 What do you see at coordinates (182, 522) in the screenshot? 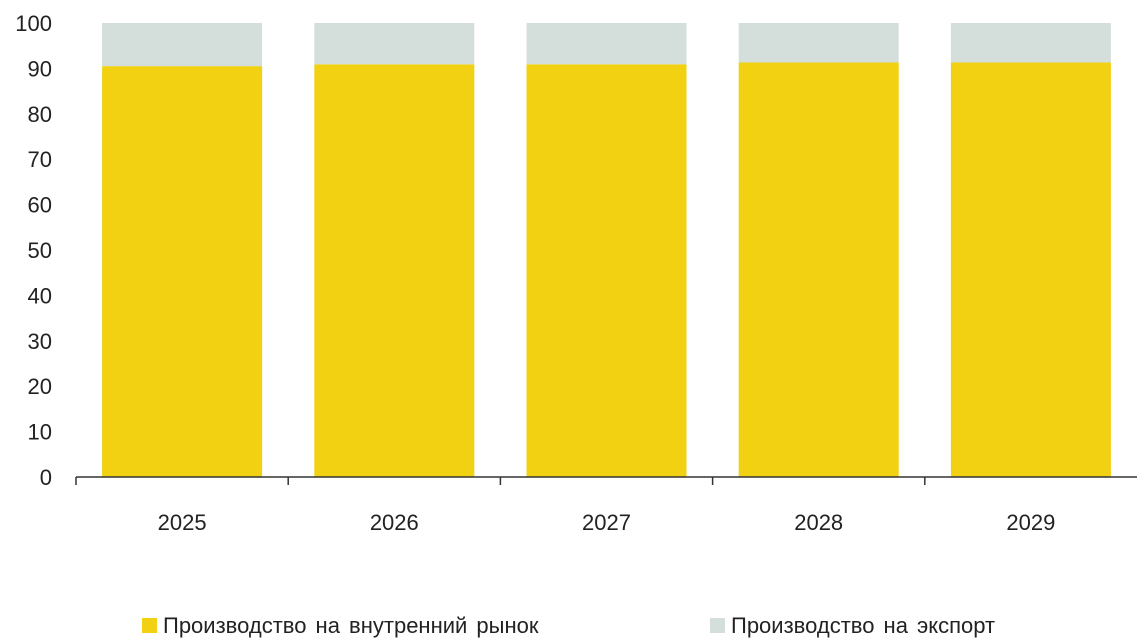
I see `x-tick-label: 2025` at bounding box center [182, 522].